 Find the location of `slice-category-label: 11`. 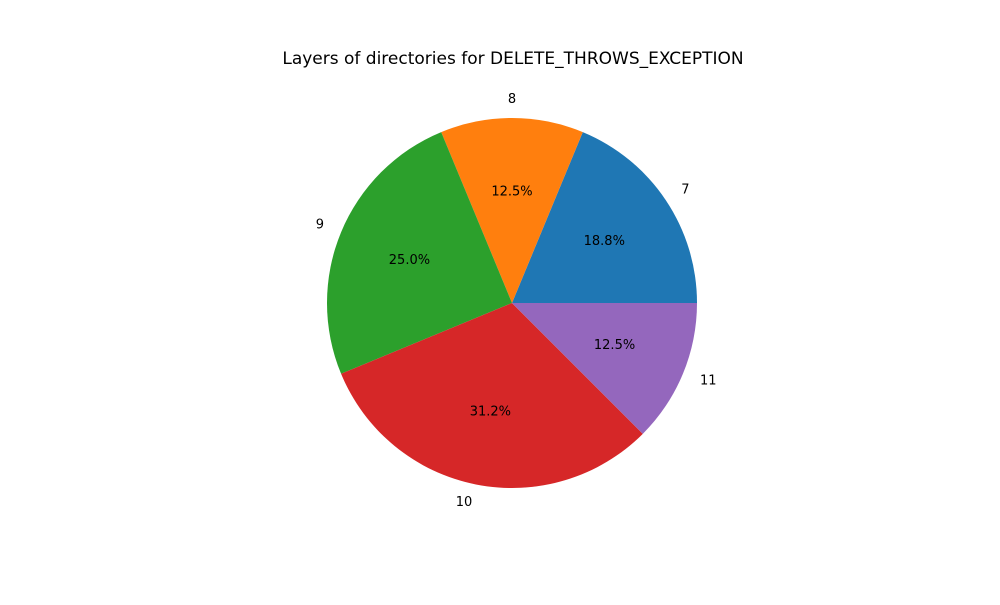

slice-category-label: 11 is located at coordinates (708, 380).